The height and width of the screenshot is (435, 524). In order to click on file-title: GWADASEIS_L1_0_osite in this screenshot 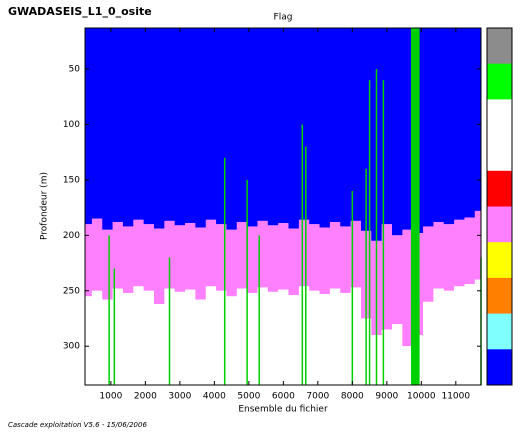, I will do `click(80, 11)`.